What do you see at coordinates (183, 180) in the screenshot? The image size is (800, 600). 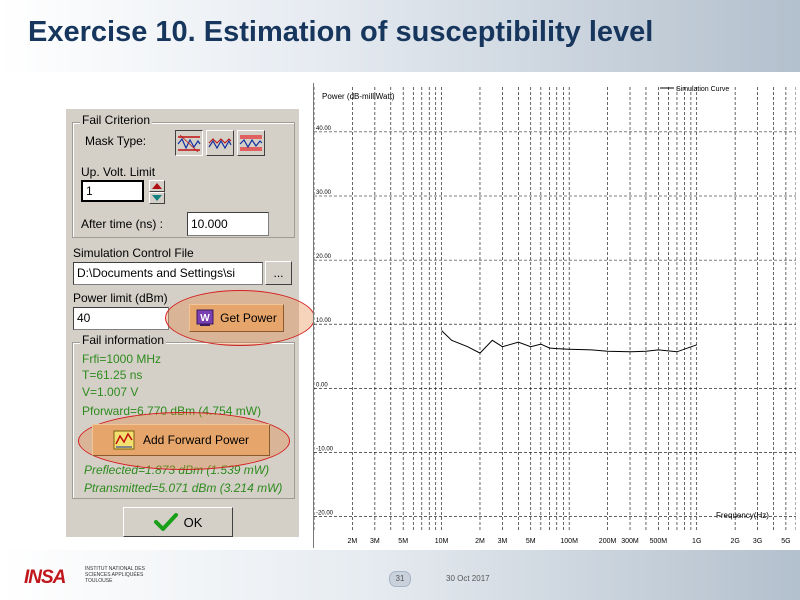 I see `fail-criterion-group` at bounding box center [183, 180].